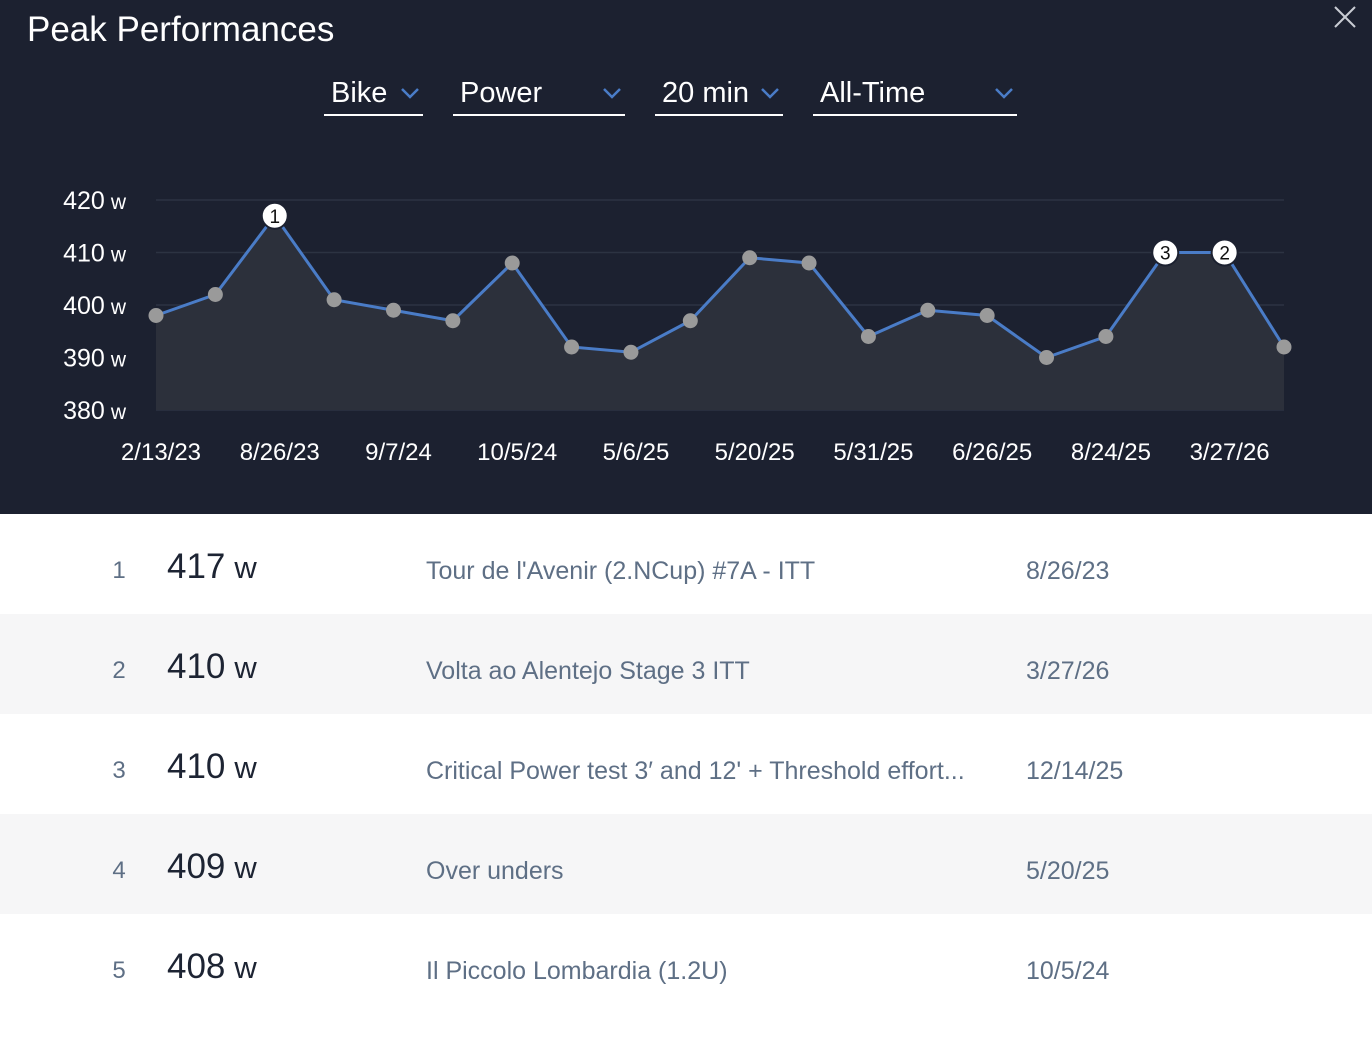  Describe the element at coordinates (1165, 254) in the screenshot. I see `rank-marker-label: 3` at that location.